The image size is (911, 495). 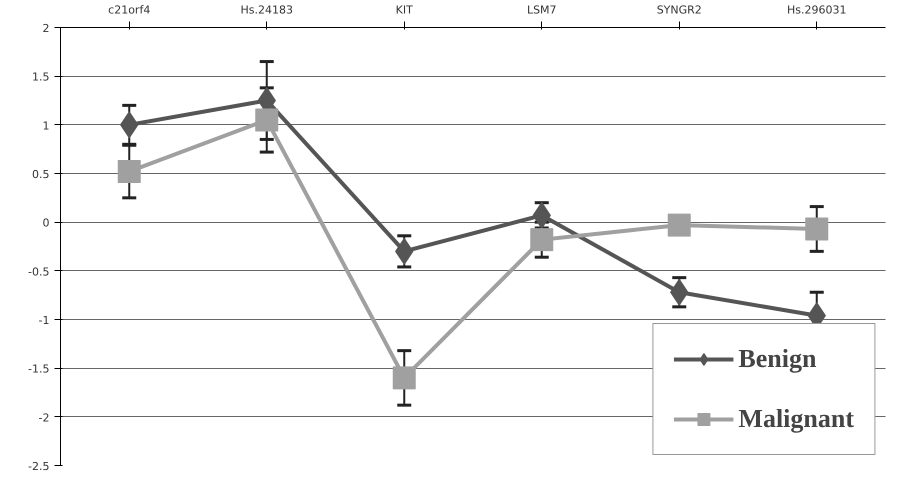 I want to click on y-tick-label: -1.5, so click(x=39, y=369).